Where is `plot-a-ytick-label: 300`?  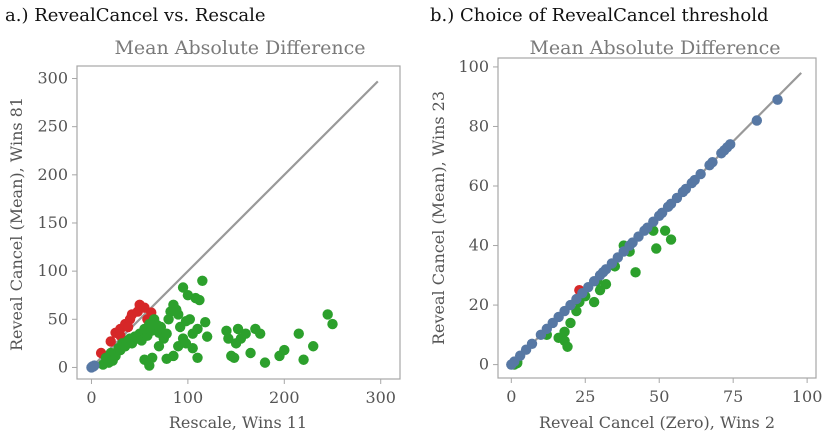 plot-a-ytick-label: 300 is located at coordinates (52, 78).